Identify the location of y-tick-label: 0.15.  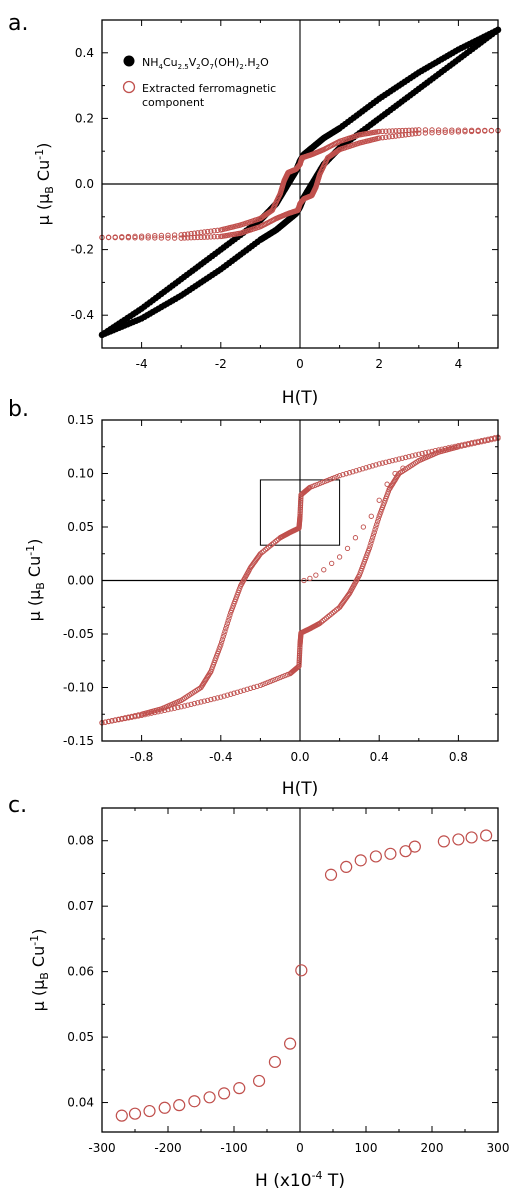
(80, 420).